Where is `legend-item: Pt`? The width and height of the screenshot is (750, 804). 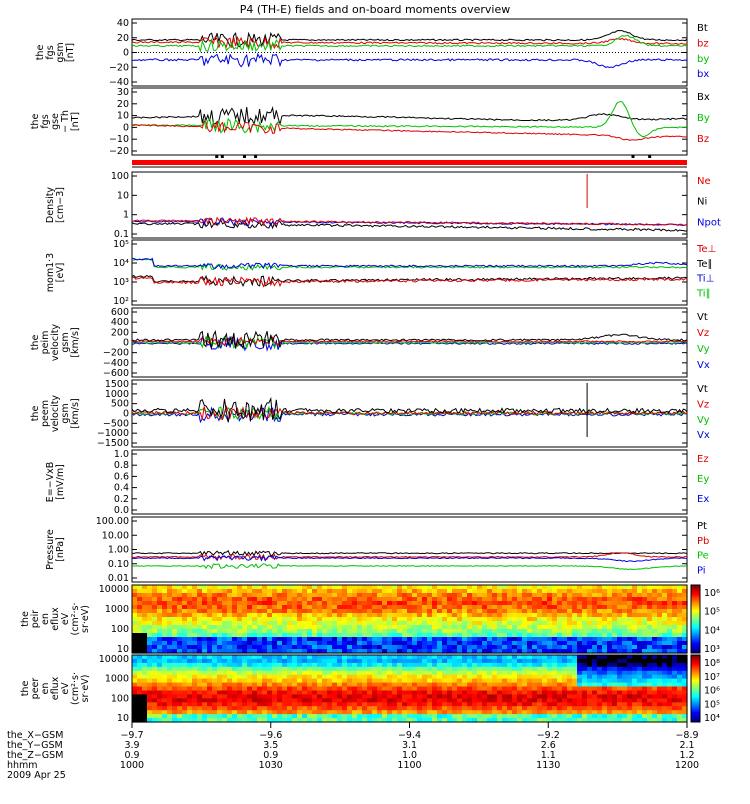 legend-item: Pt is located at coordinates (702, 526).